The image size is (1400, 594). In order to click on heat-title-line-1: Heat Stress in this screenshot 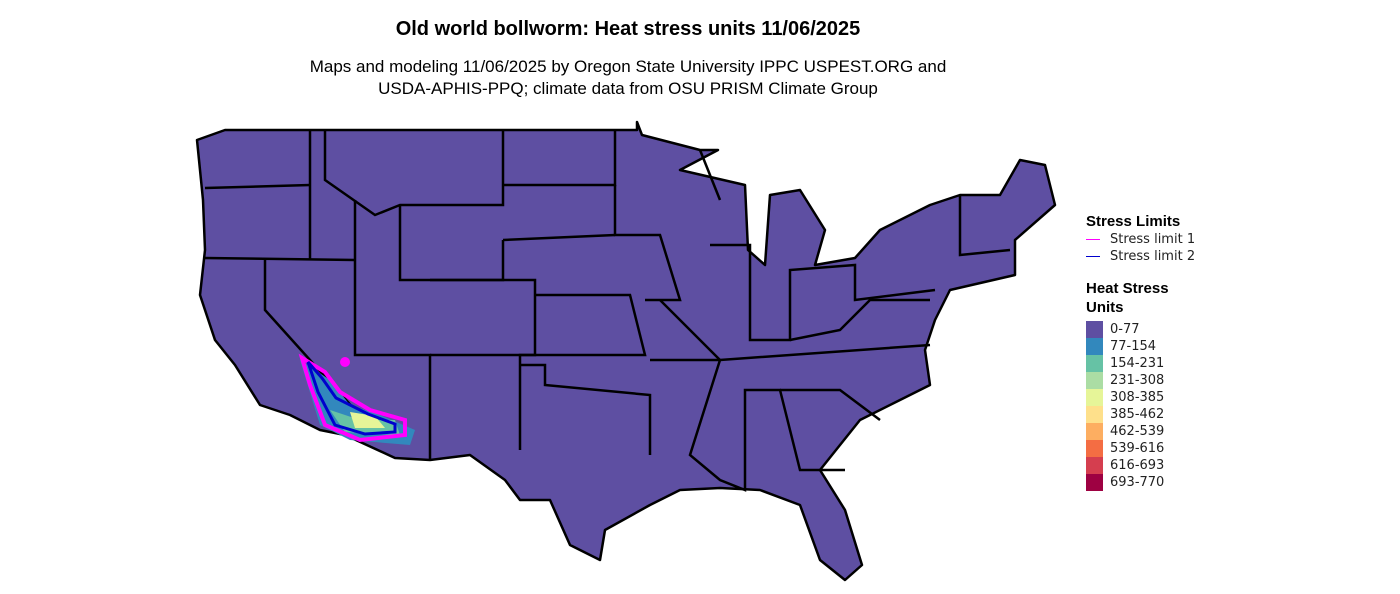, I will do `click(1127, 288)`.